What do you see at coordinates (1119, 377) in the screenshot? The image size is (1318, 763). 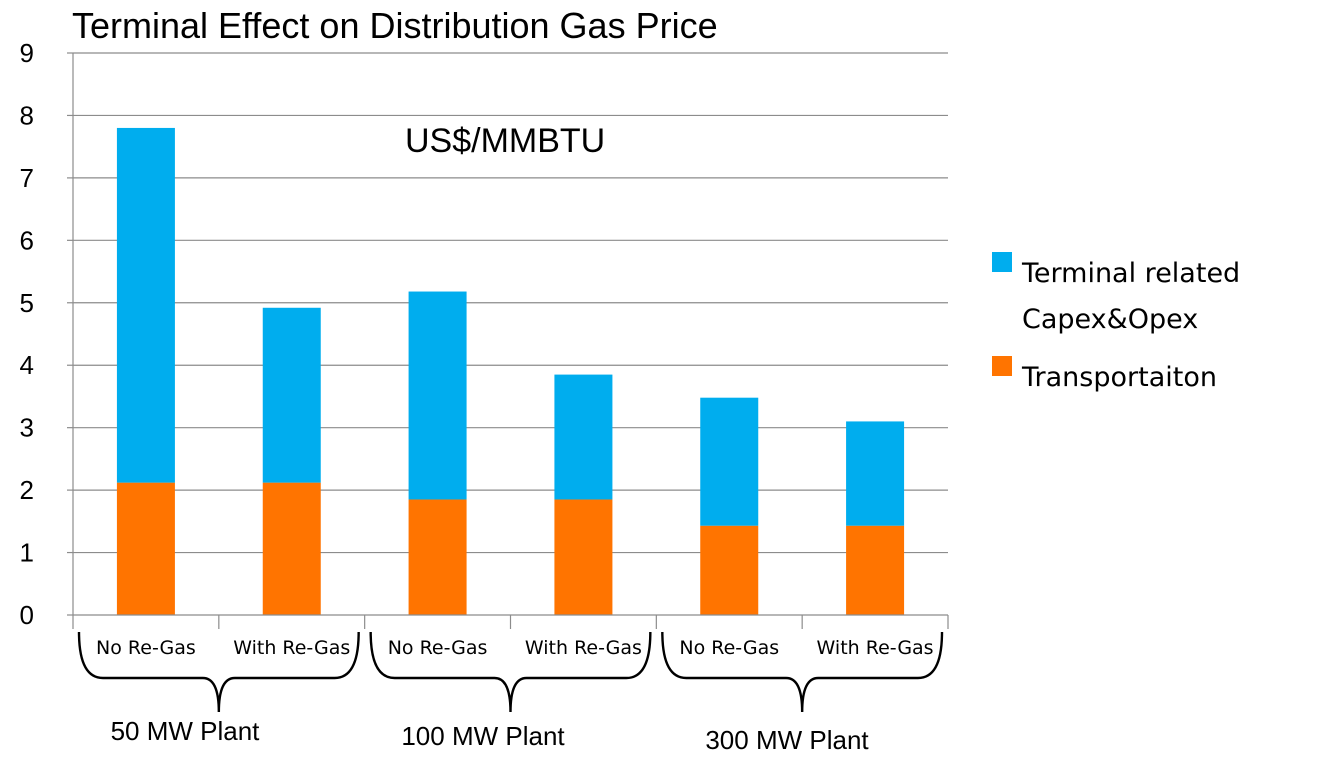 I see `legend-label: Transportaiton` at bounding box center [1119, 377].